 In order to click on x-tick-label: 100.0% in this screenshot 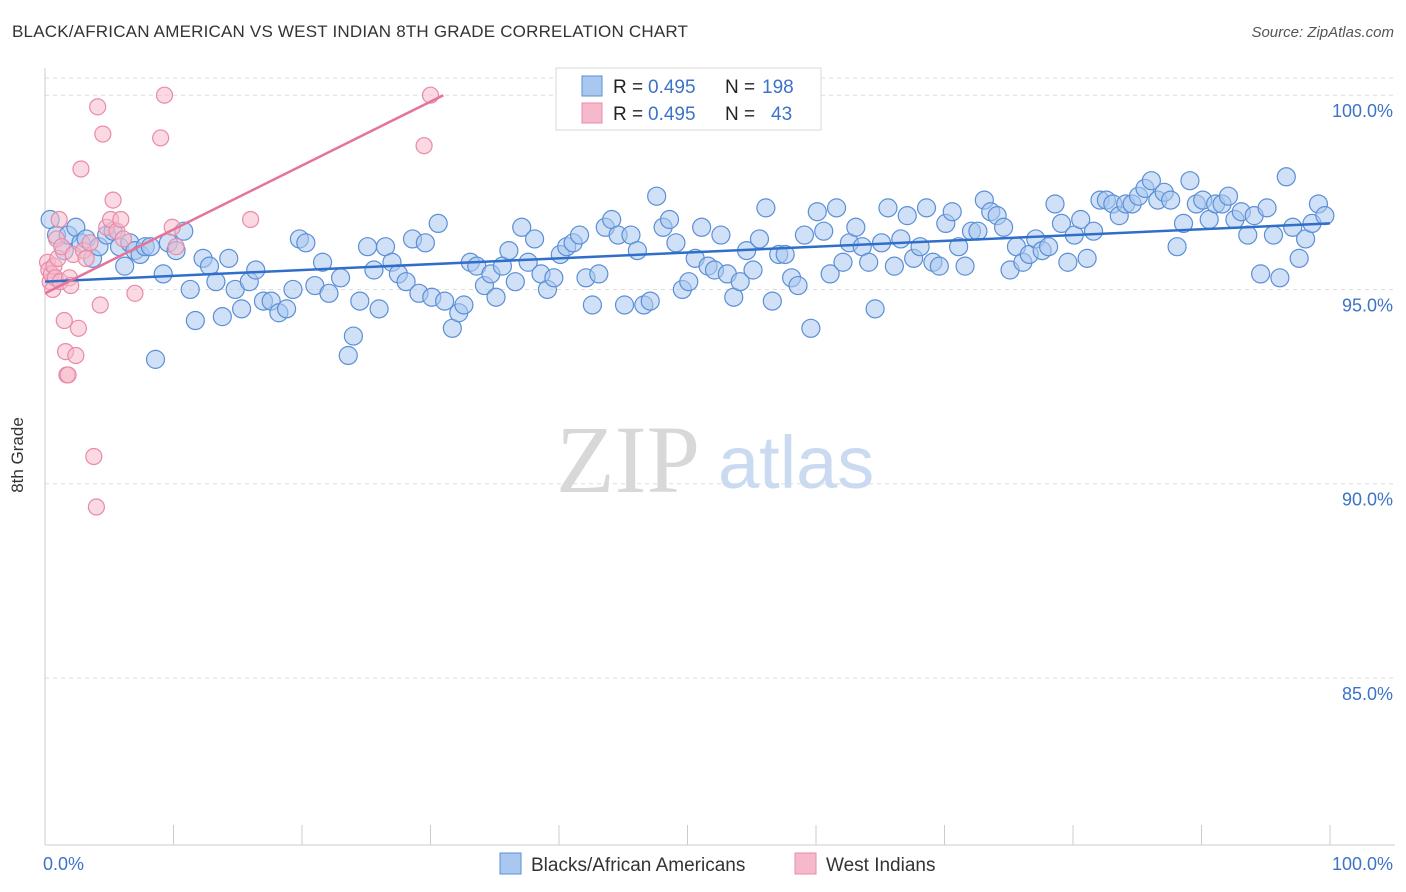, I will do `click(1362, 864)`.